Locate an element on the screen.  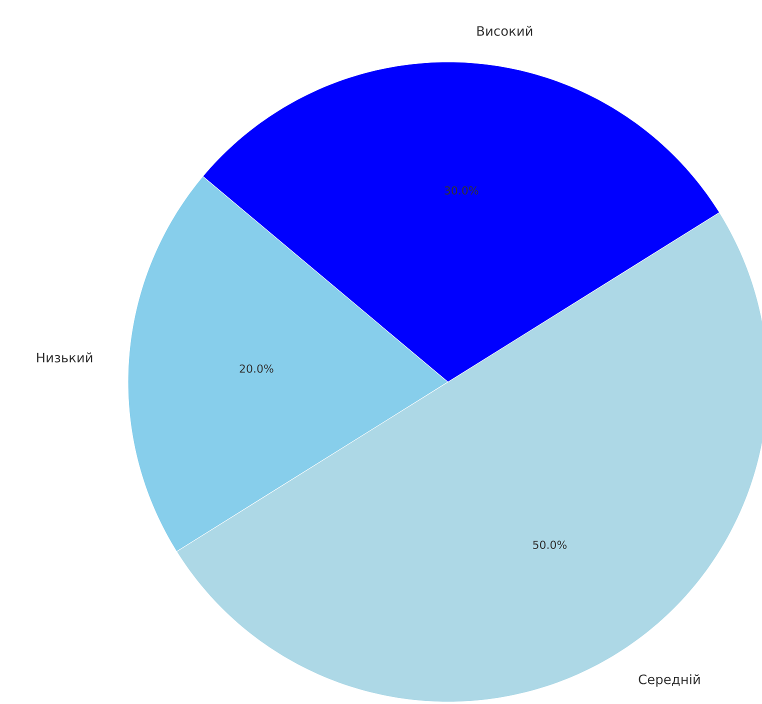
slice-label: Середній is located at coordinates (669, 680).